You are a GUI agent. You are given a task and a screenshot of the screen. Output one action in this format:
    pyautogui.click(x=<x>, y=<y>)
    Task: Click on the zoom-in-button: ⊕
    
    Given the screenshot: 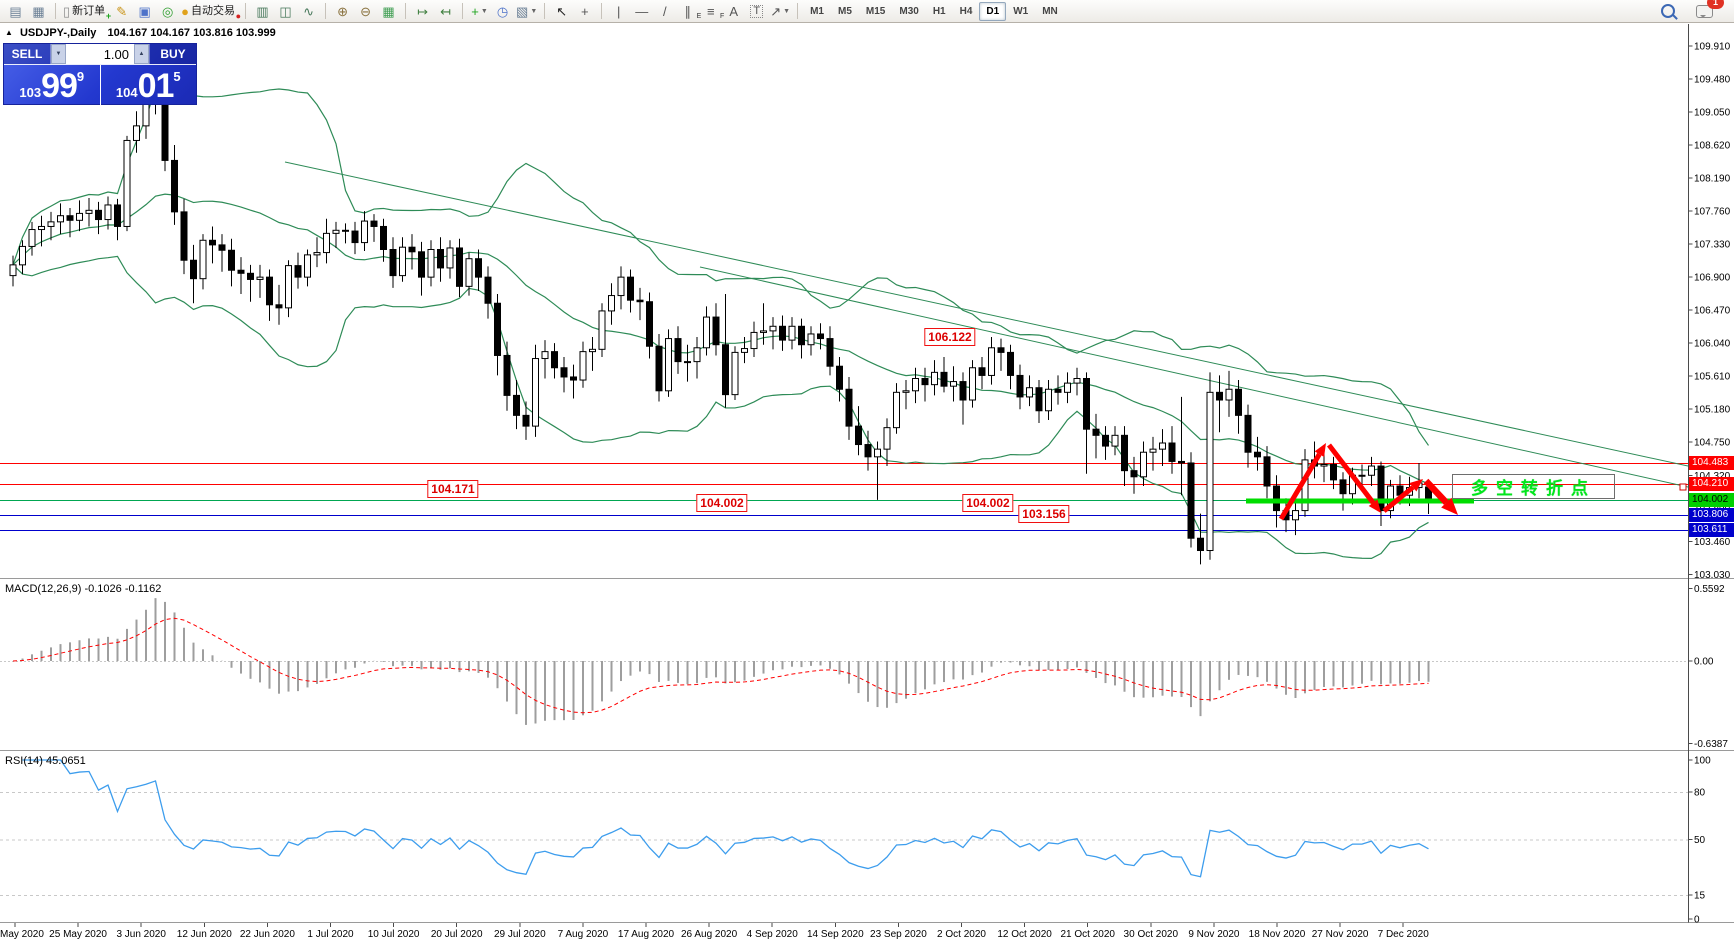 What is the action you would take?
    pyautogui.click(x=342, y=11)
    